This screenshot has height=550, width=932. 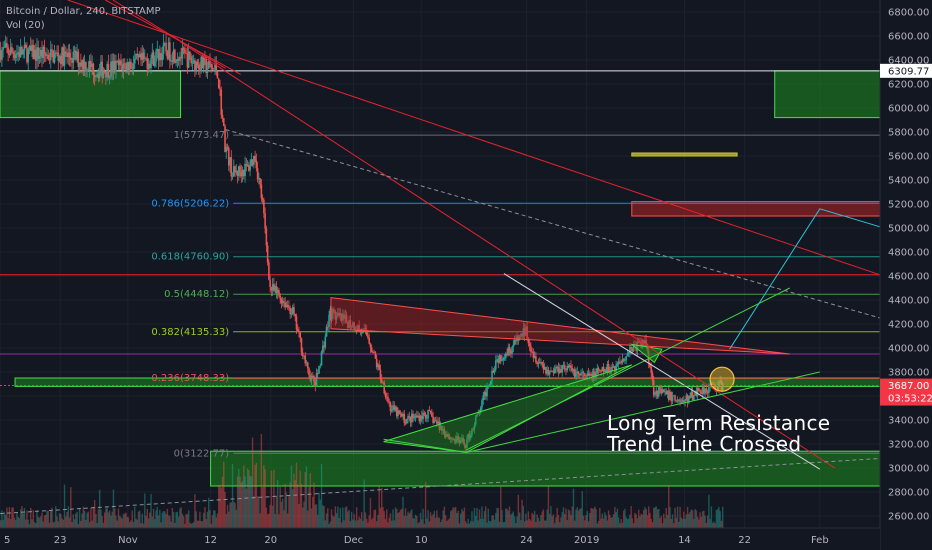 I want to click on price-tick-label: 4400.00, so click(x=908, y=301).